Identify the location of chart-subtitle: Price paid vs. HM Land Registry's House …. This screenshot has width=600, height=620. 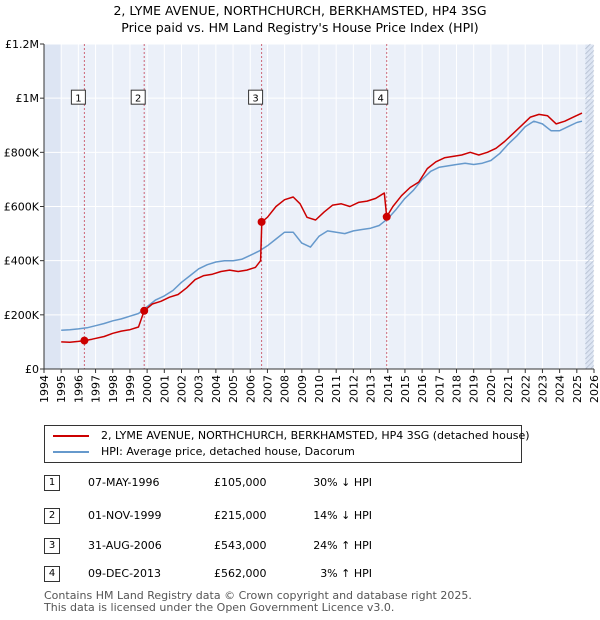
(299, 27).